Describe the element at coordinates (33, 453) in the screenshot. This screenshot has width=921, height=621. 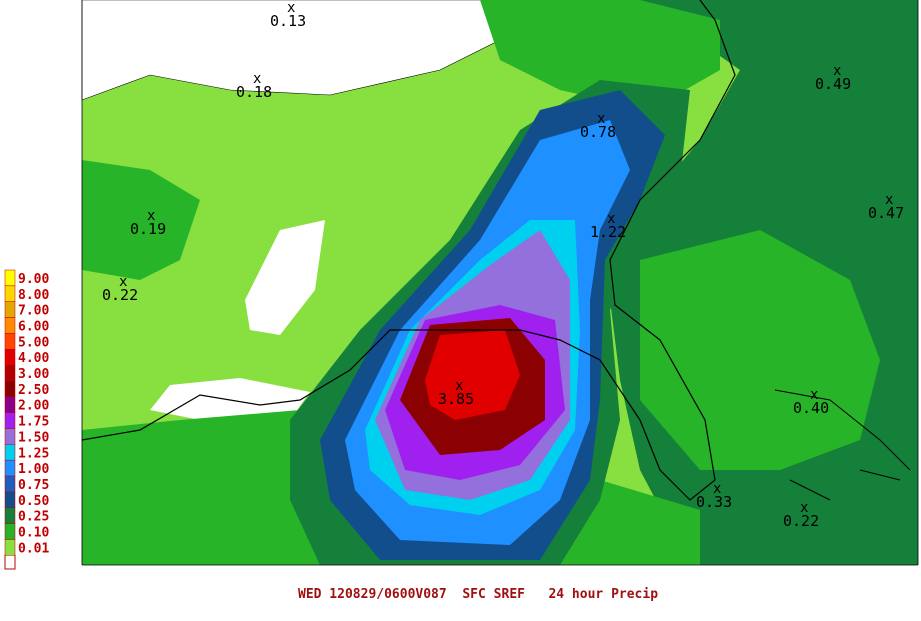
I see `legend-label: 1.25` at that location.